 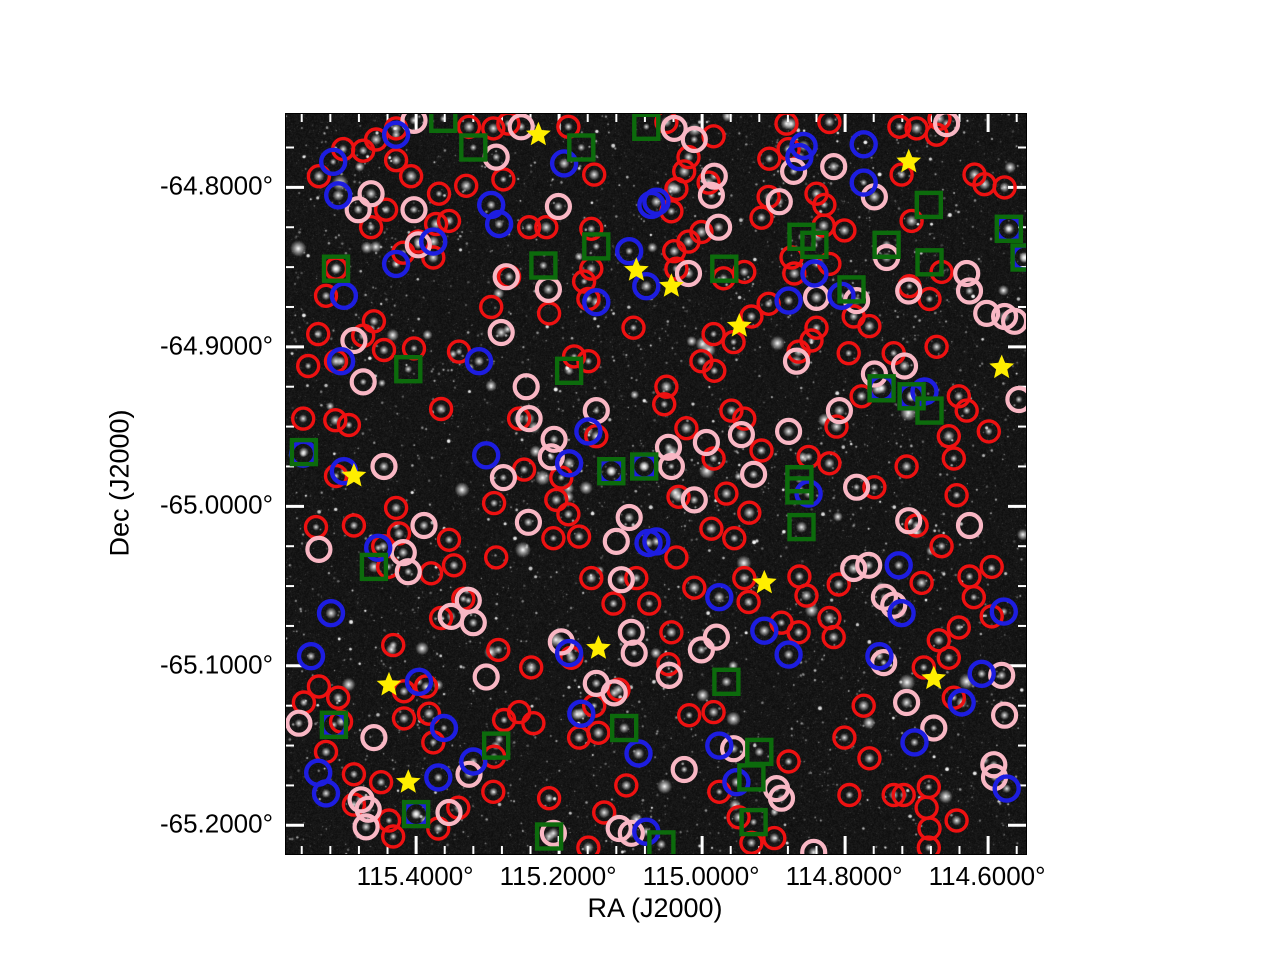 I want to click on x-tick-label: 115.2000°, so click(x=558, y=876).